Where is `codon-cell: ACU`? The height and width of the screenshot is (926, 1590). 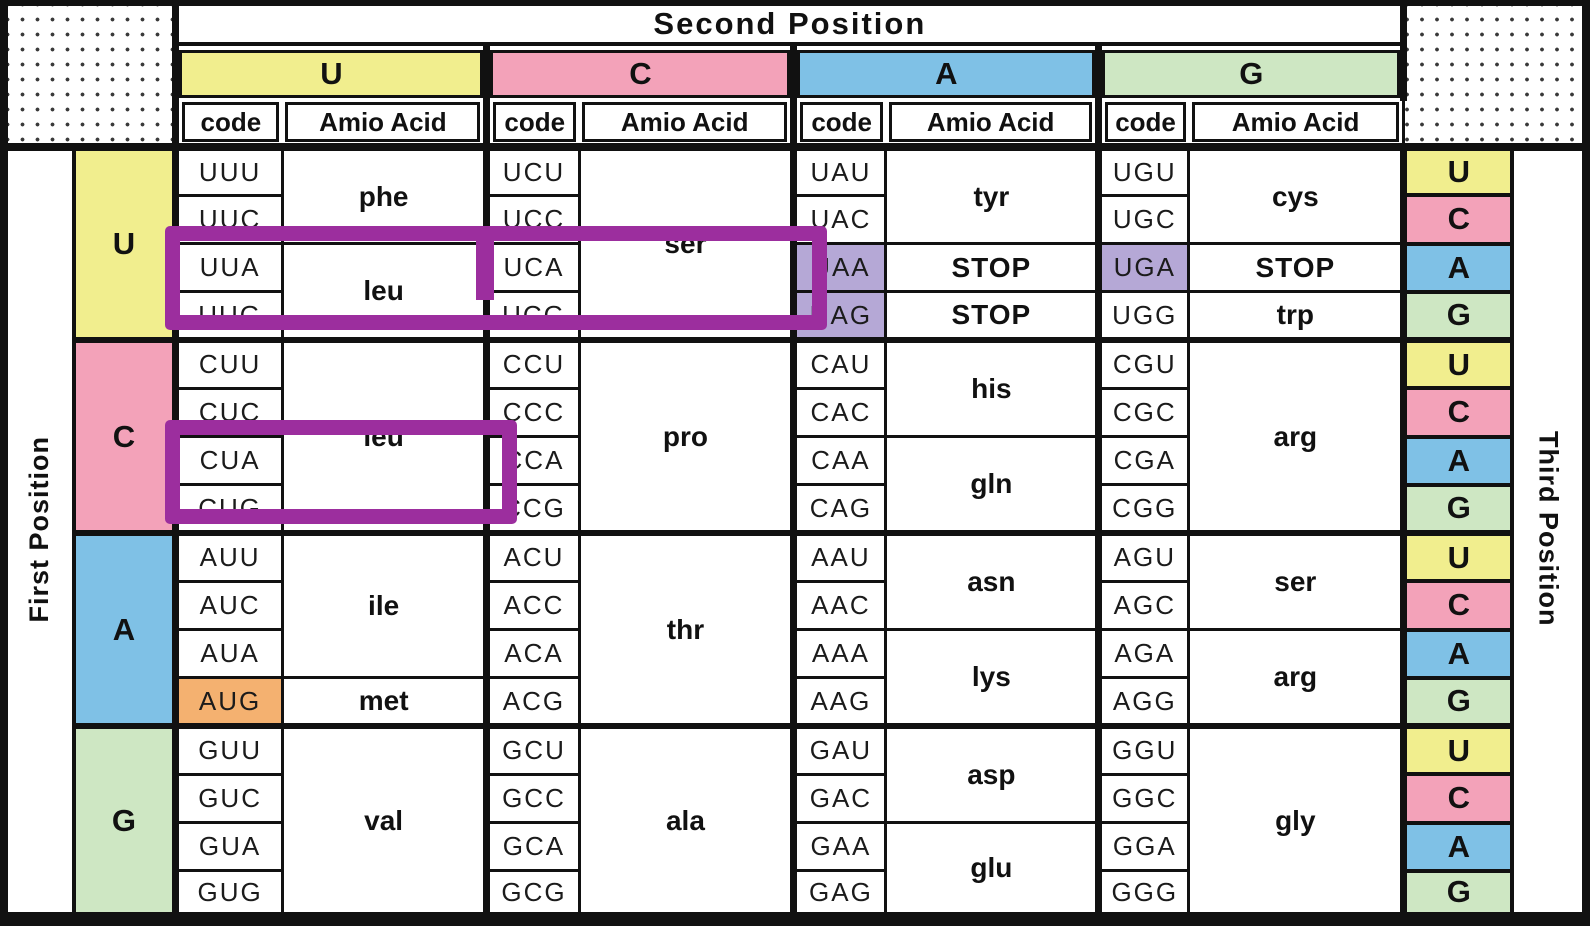 codon-cell: ACU is located at coordinates (532, 556).